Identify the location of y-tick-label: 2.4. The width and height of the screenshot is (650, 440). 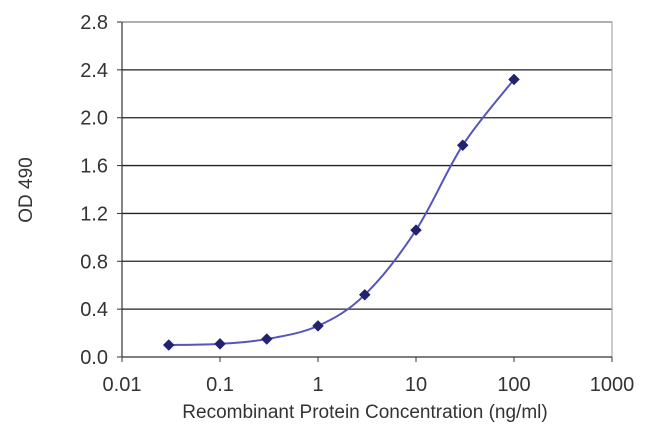
(94, 71).